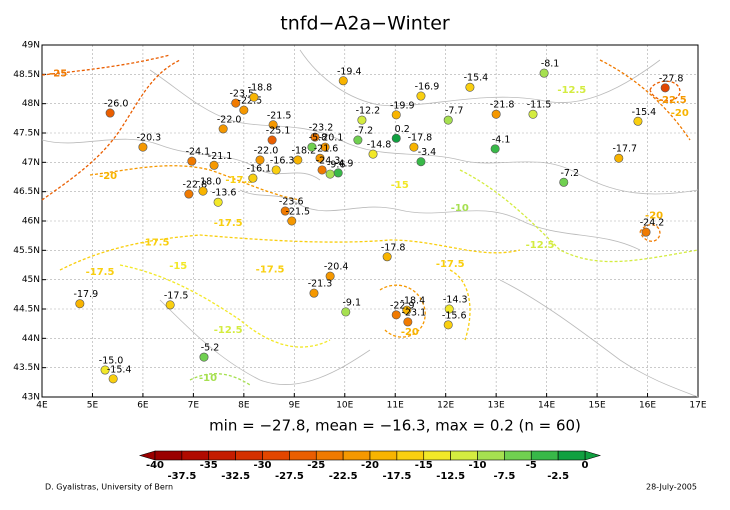  I want to click on colorbar-tick-label: -15, so click(424, 465).